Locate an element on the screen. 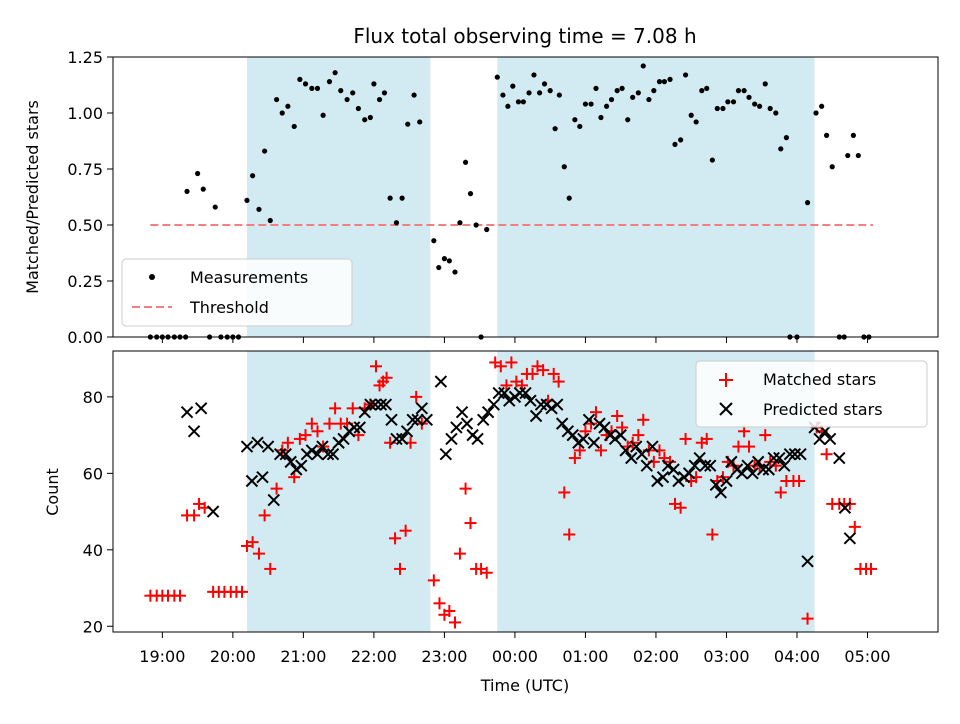 The image size is (960, 724). x-tick-label: 23:00 is located at coordinates (444, 656).